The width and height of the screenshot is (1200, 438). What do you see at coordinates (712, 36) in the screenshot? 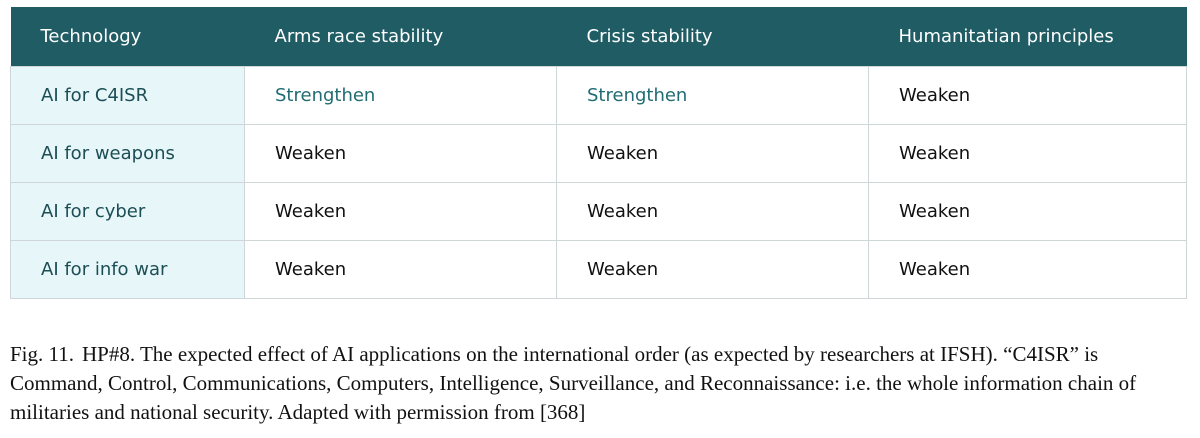
I see `header-crisis-stability: Crisis stability` at bounding box center [712, 36].